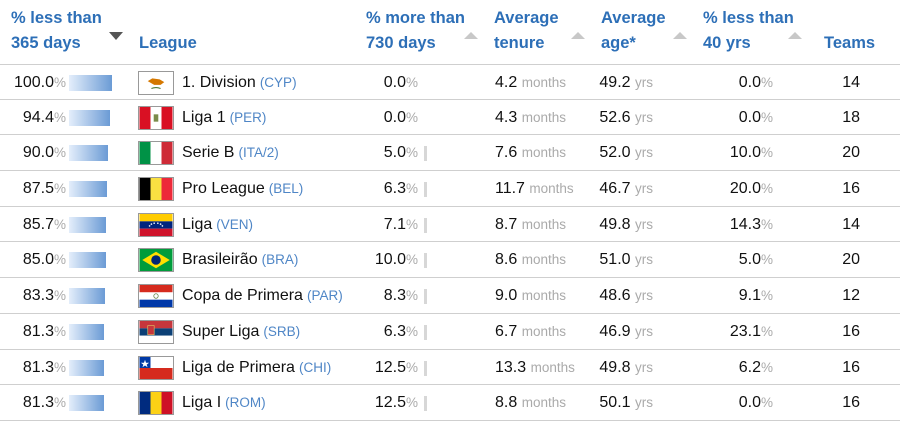 This screenshot has height=421, width=900. What do you see at coordinates (849, 43) in the screenshot?
I see `header-teams: Teams` at bounding box center [849, 43].